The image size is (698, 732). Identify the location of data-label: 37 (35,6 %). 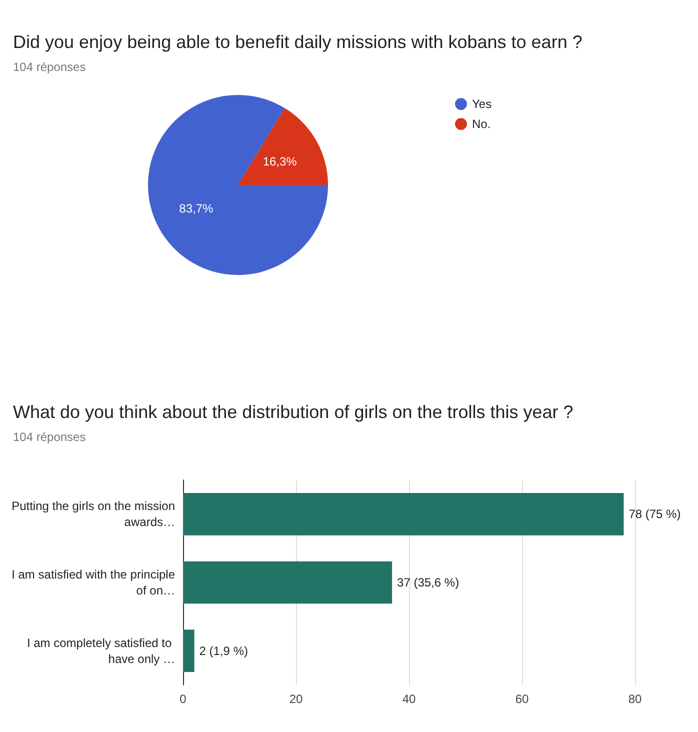
(428, 583).